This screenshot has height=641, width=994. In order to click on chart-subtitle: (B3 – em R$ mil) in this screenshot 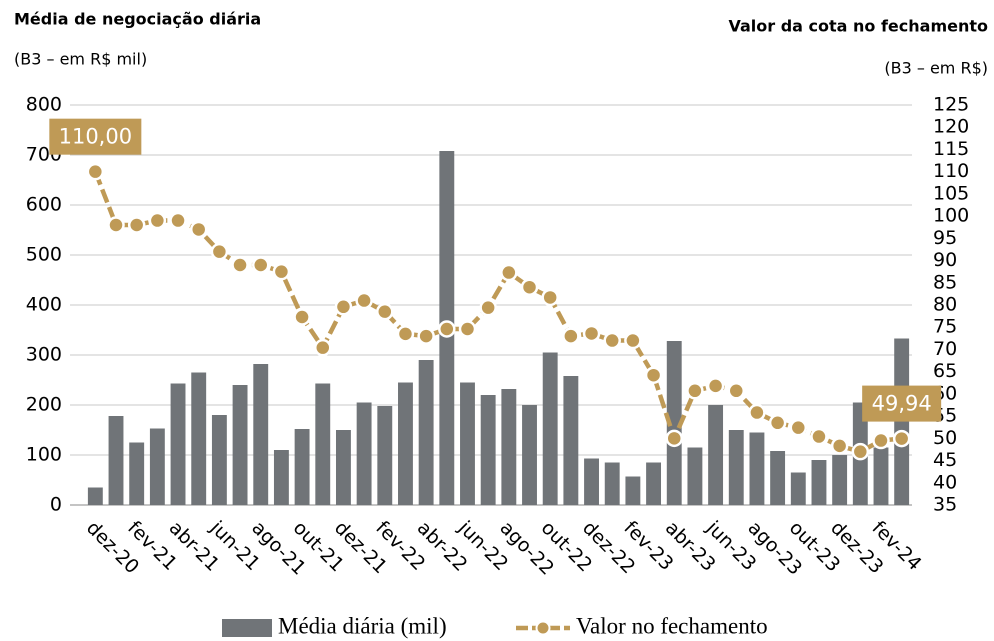, I will do `click(80, 59)`.